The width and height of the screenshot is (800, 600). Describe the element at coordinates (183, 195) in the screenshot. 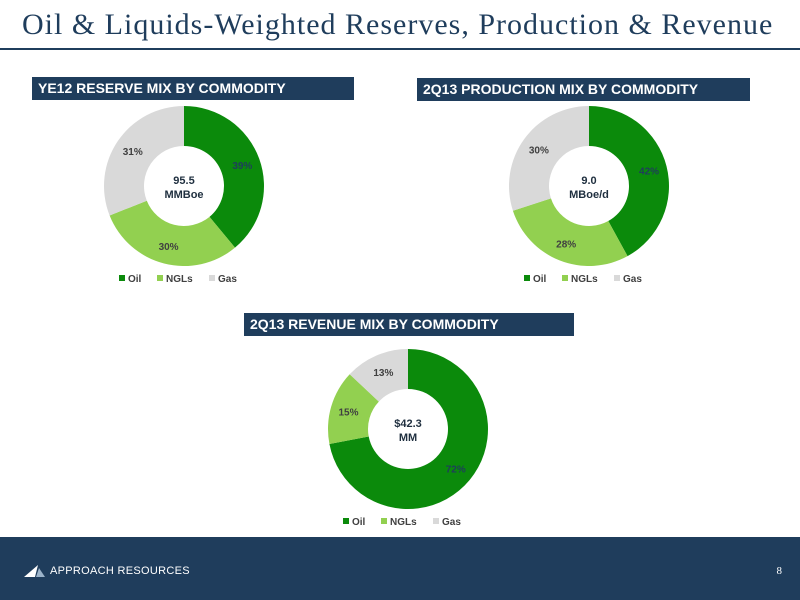

I see `center-label: MMBoe` at that location.